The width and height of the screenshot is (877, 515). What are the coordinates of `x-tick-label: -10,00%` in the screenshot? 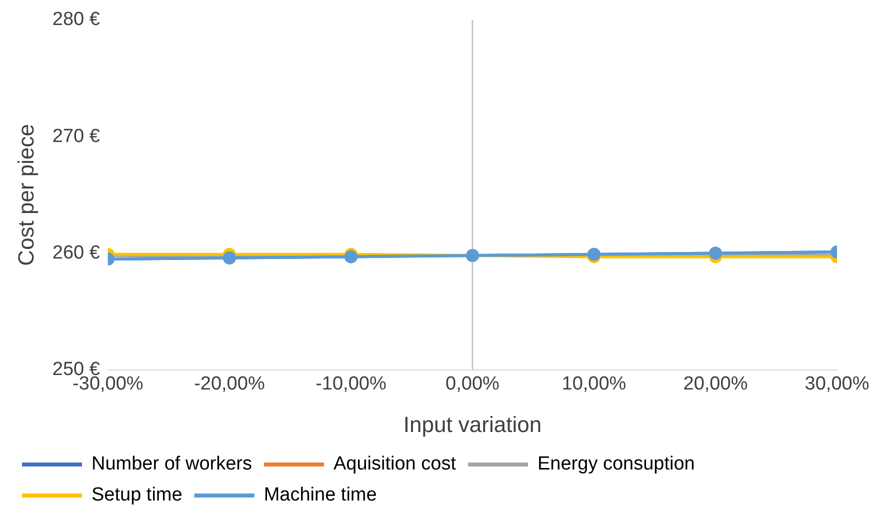 It's located at (351, 383).